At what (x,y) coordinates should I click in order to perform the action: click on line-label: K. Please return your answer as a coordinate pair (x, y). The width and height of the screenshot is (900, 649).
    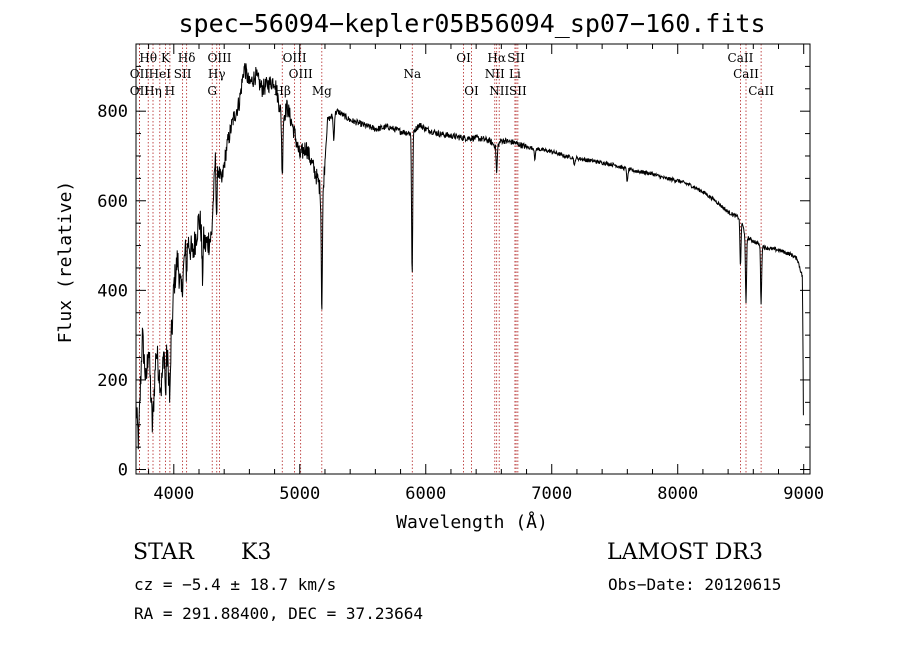
    Looking at the image, I should click on (166, 58).